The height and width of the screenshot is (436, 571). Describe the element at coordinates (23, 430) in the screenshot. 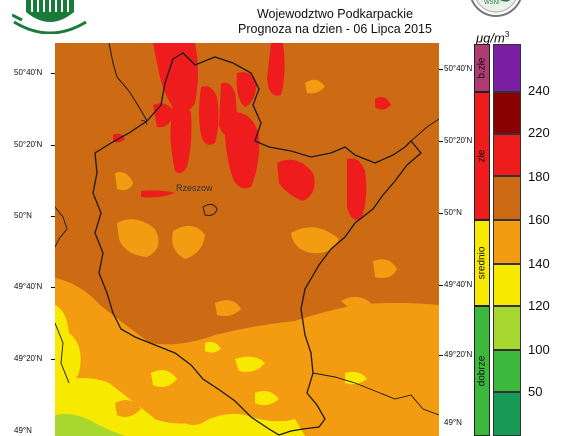

I see `lat-label-left: 49°N` at that location.